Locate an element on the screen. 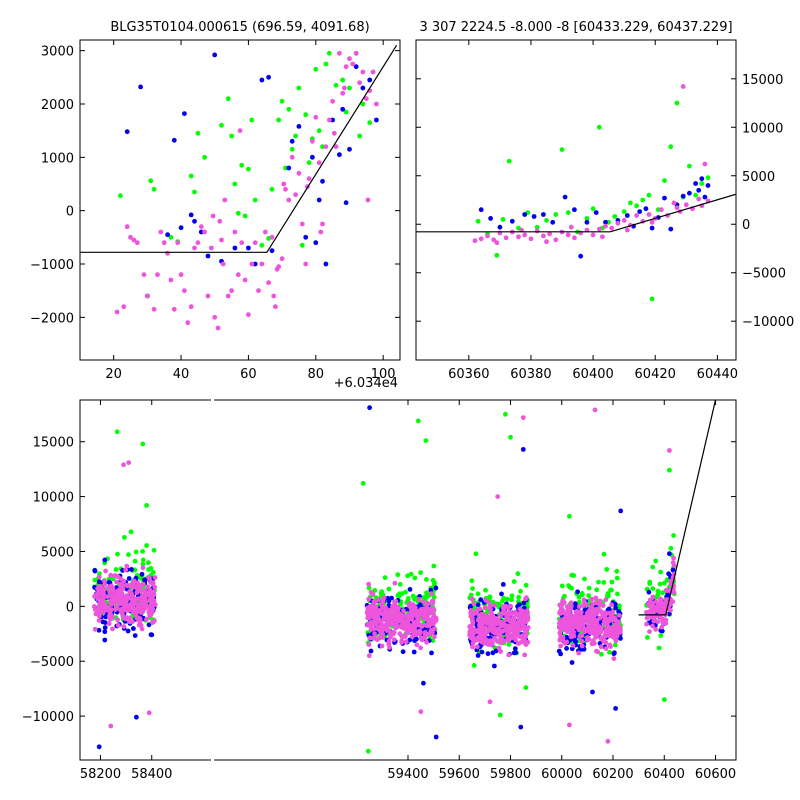 This screenshot has width=800, height=800. x-tick-label: 59800 is located at coordinates (510, 774).